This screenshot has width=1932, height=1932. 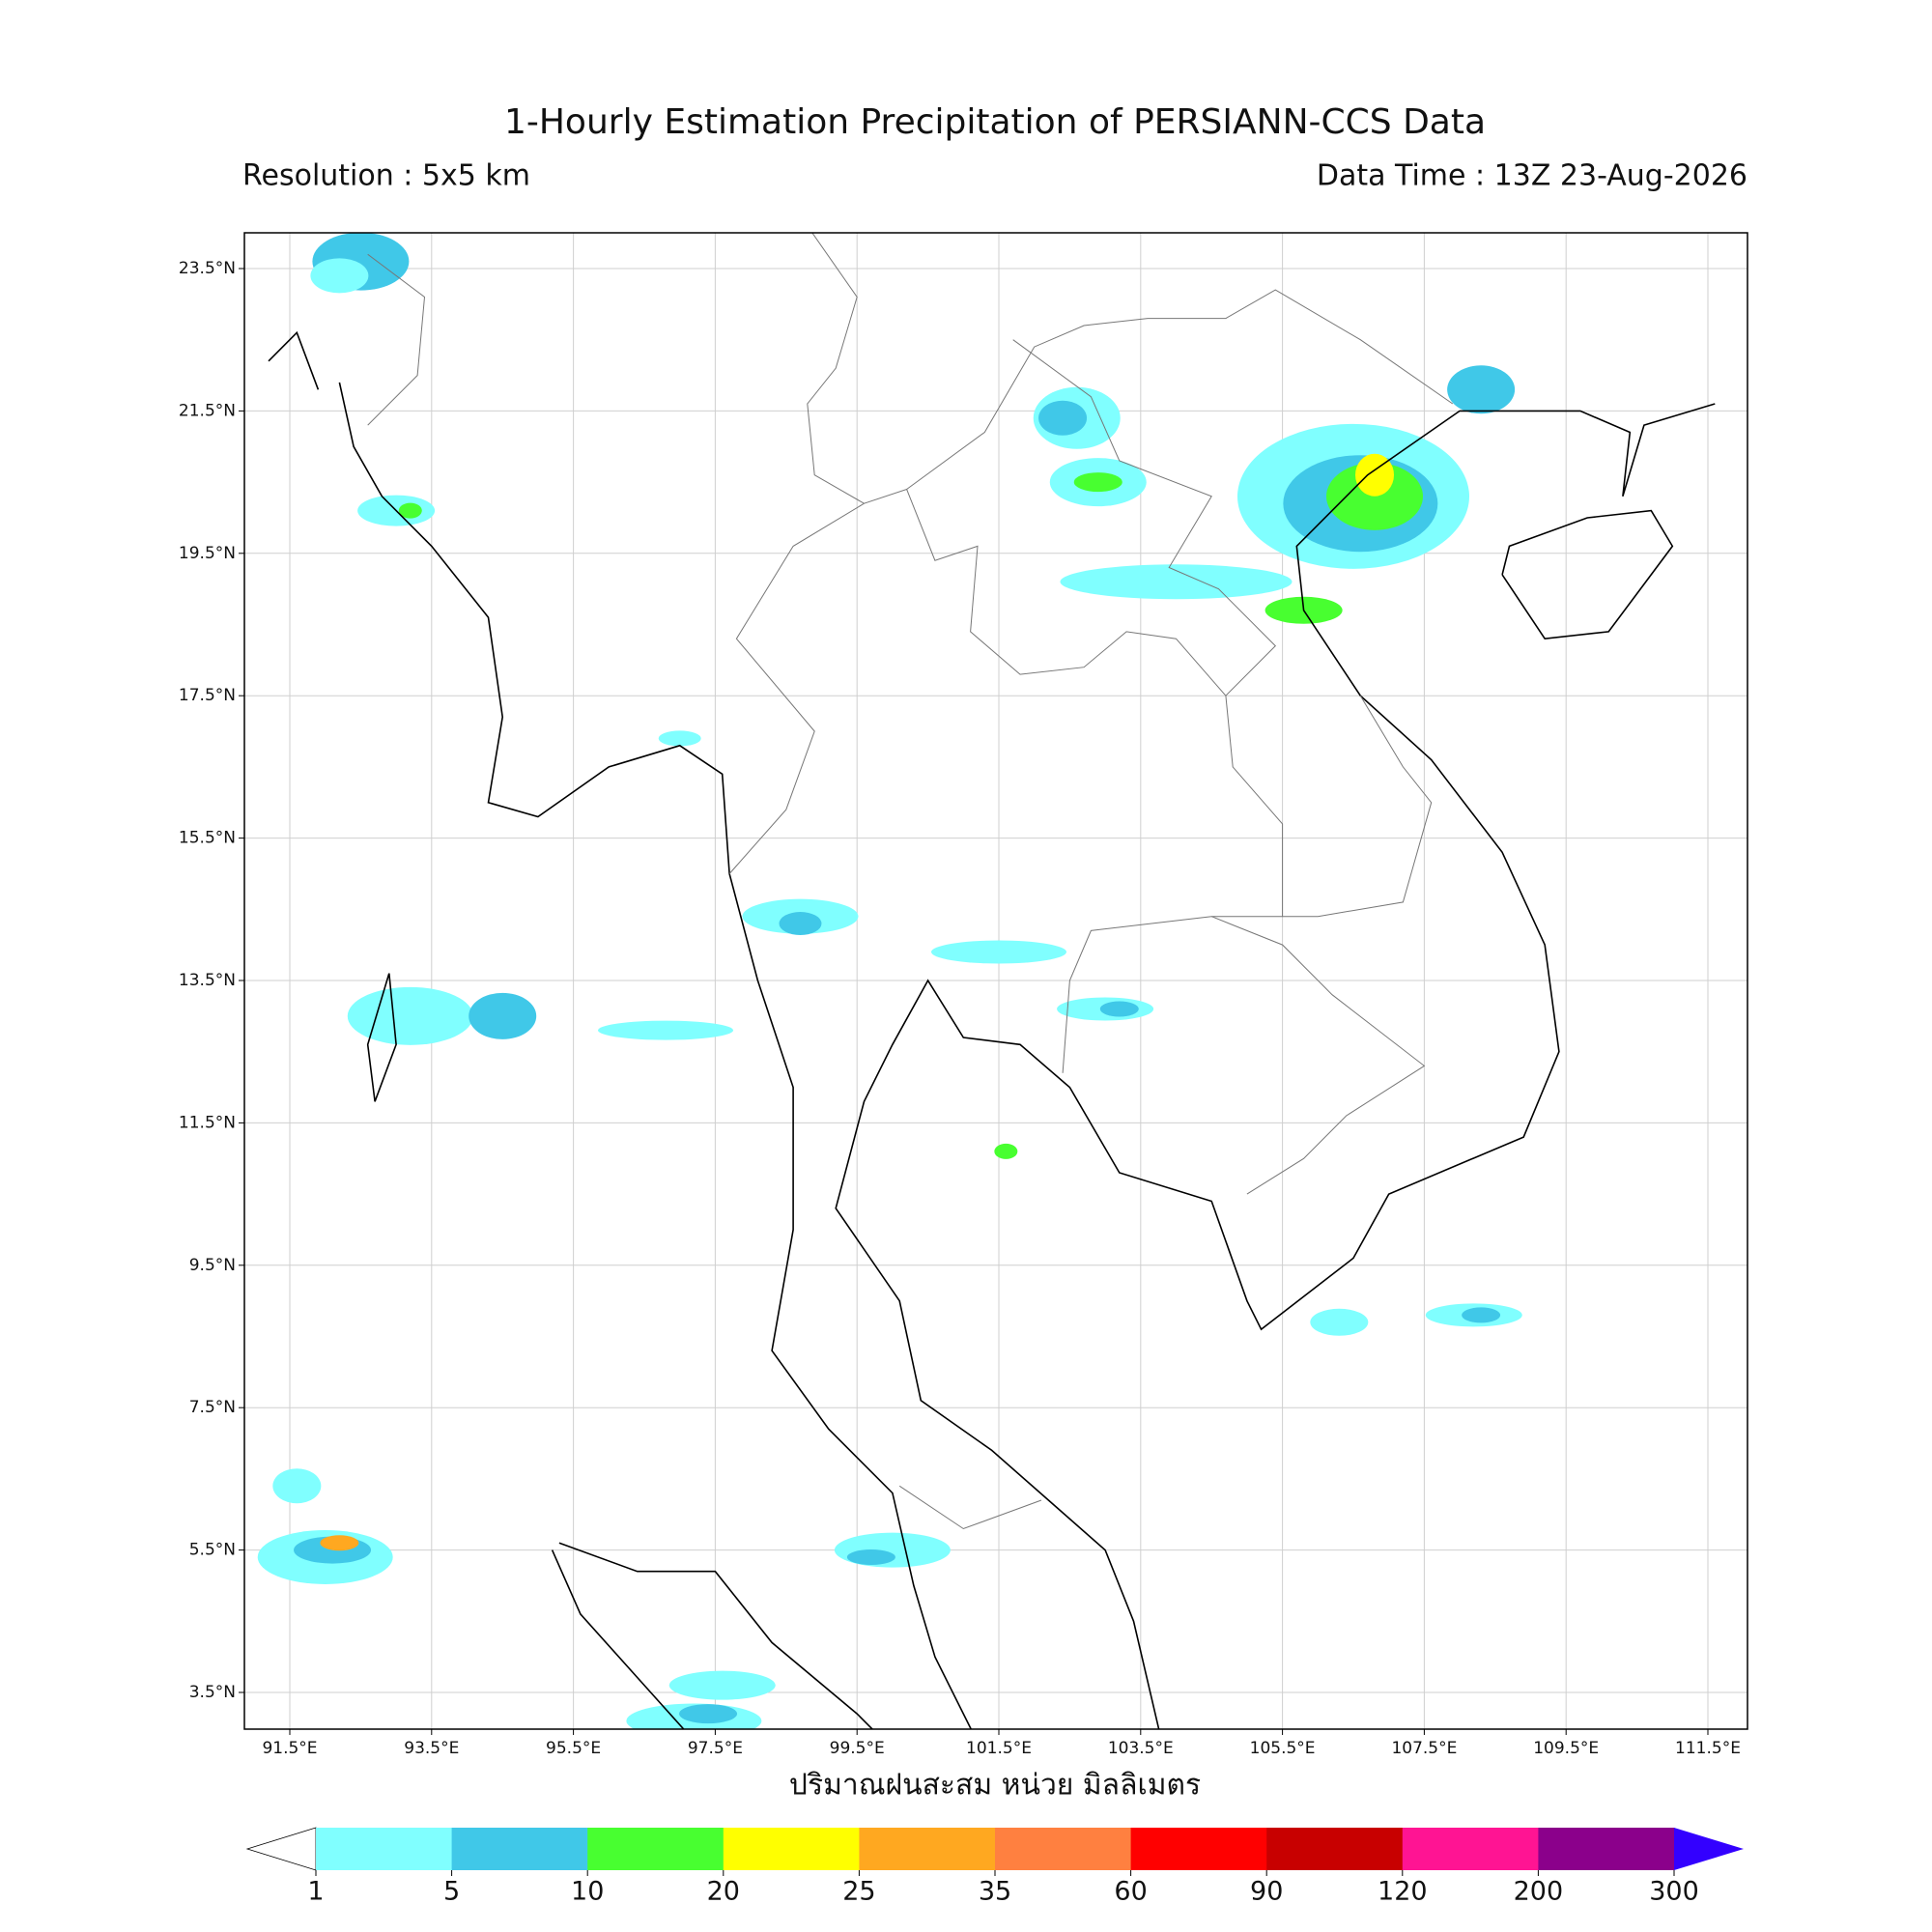 I want to click on colorbar: 1 5 10 20 25 35 60 90 120 200 300, so click(x=995, y=1867).